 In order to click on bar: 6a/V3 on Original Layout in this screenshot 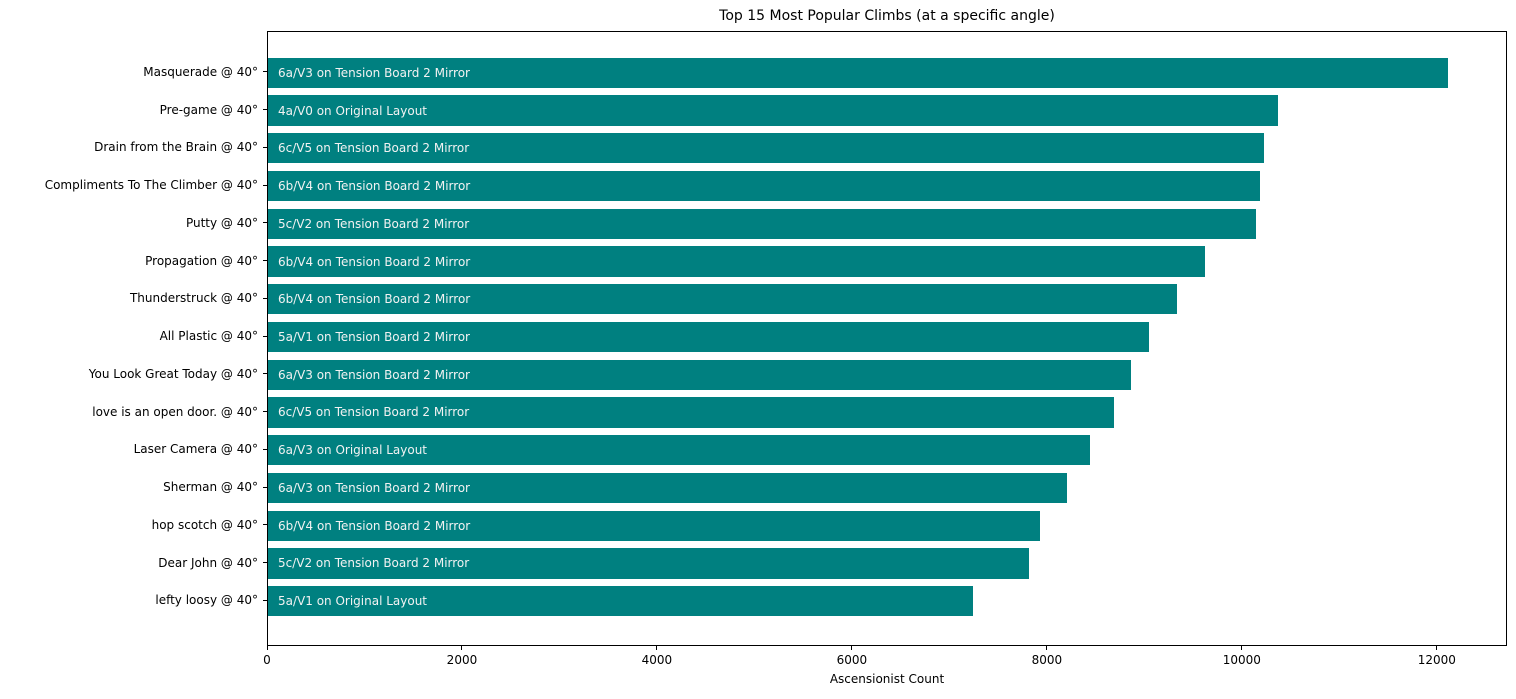, I will do `click(679, 450)`.